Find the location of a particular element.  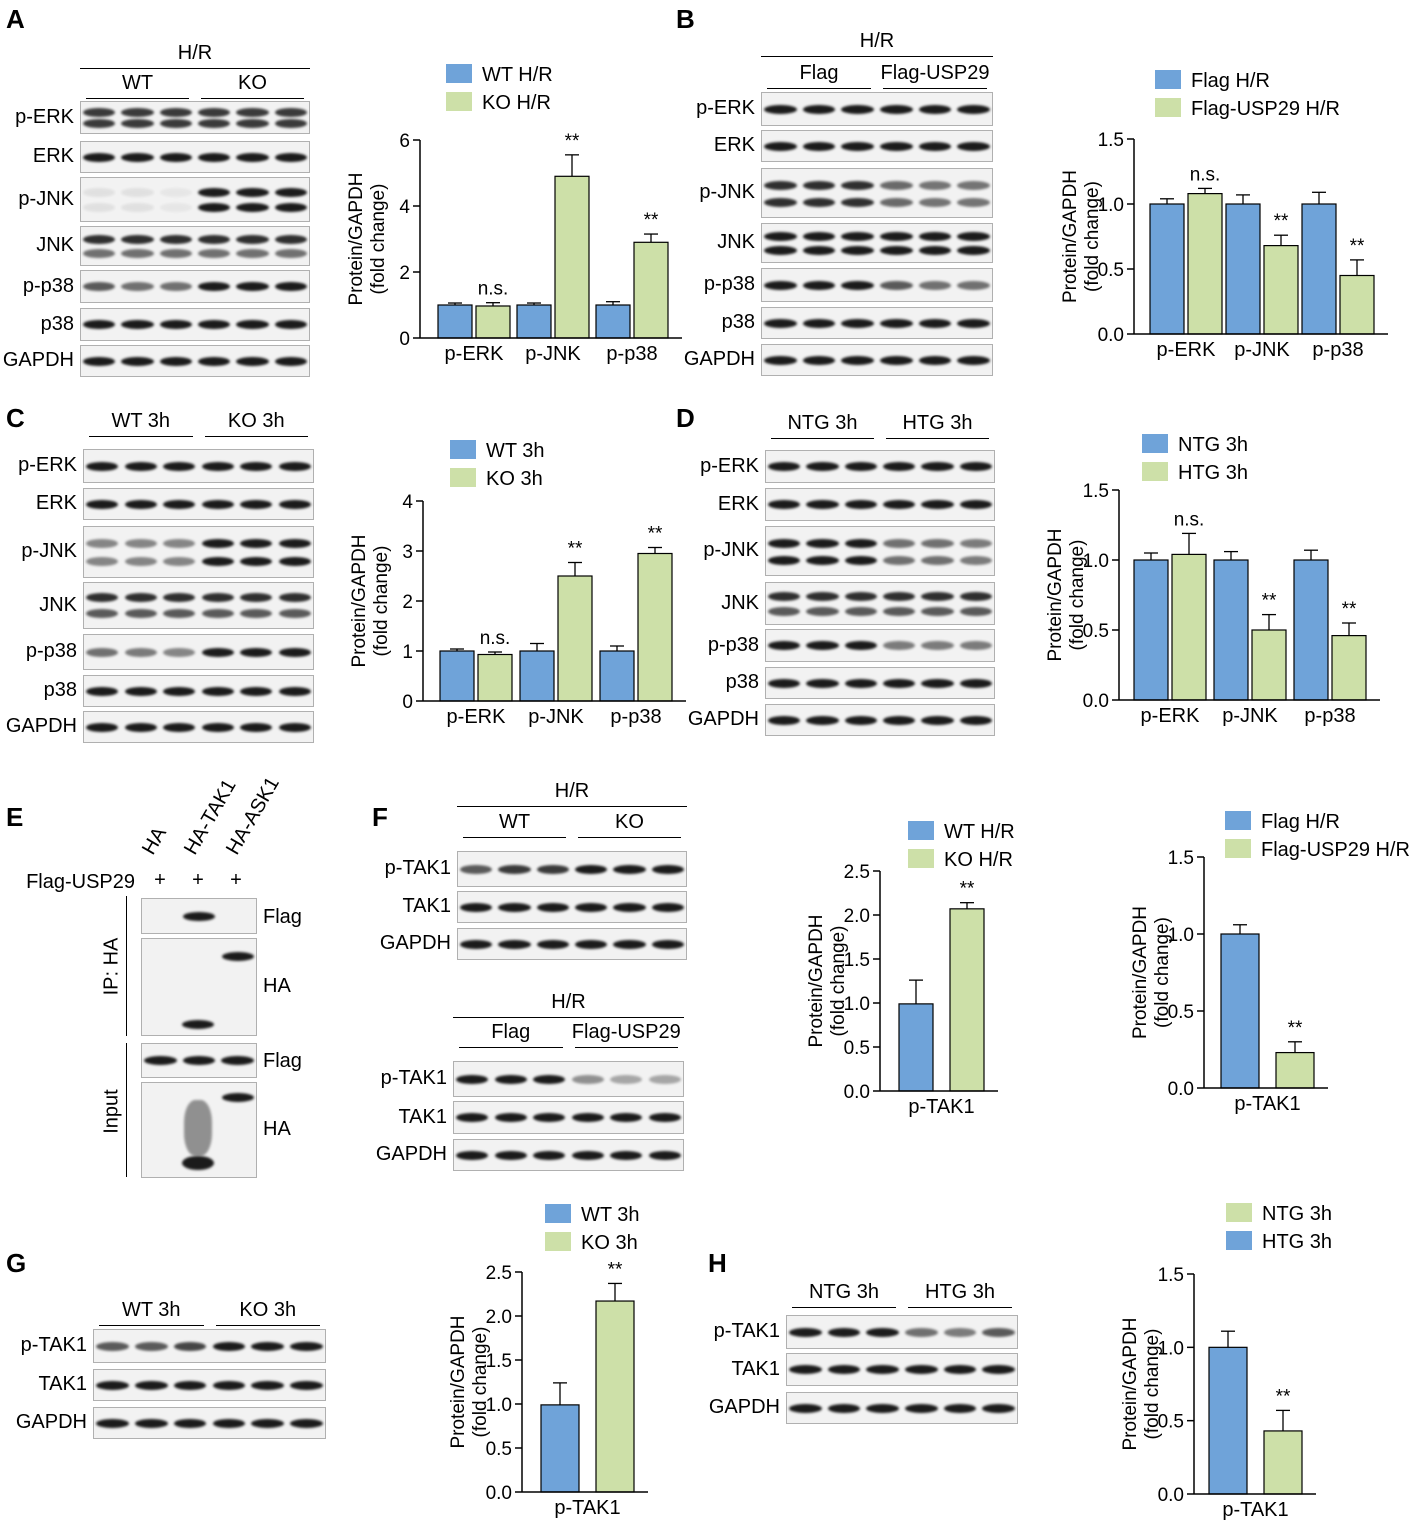

x-category-label: p-JNK is located at coordinates (1262, 350).